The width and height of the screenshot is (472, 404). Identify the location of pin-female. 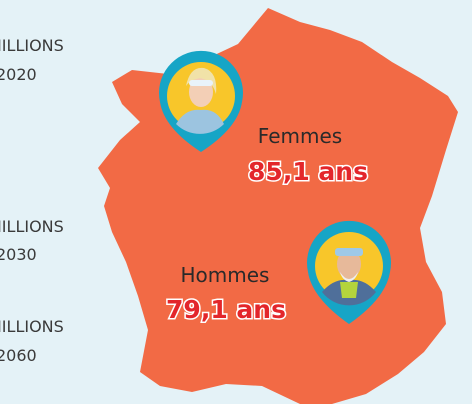
(201, 101).